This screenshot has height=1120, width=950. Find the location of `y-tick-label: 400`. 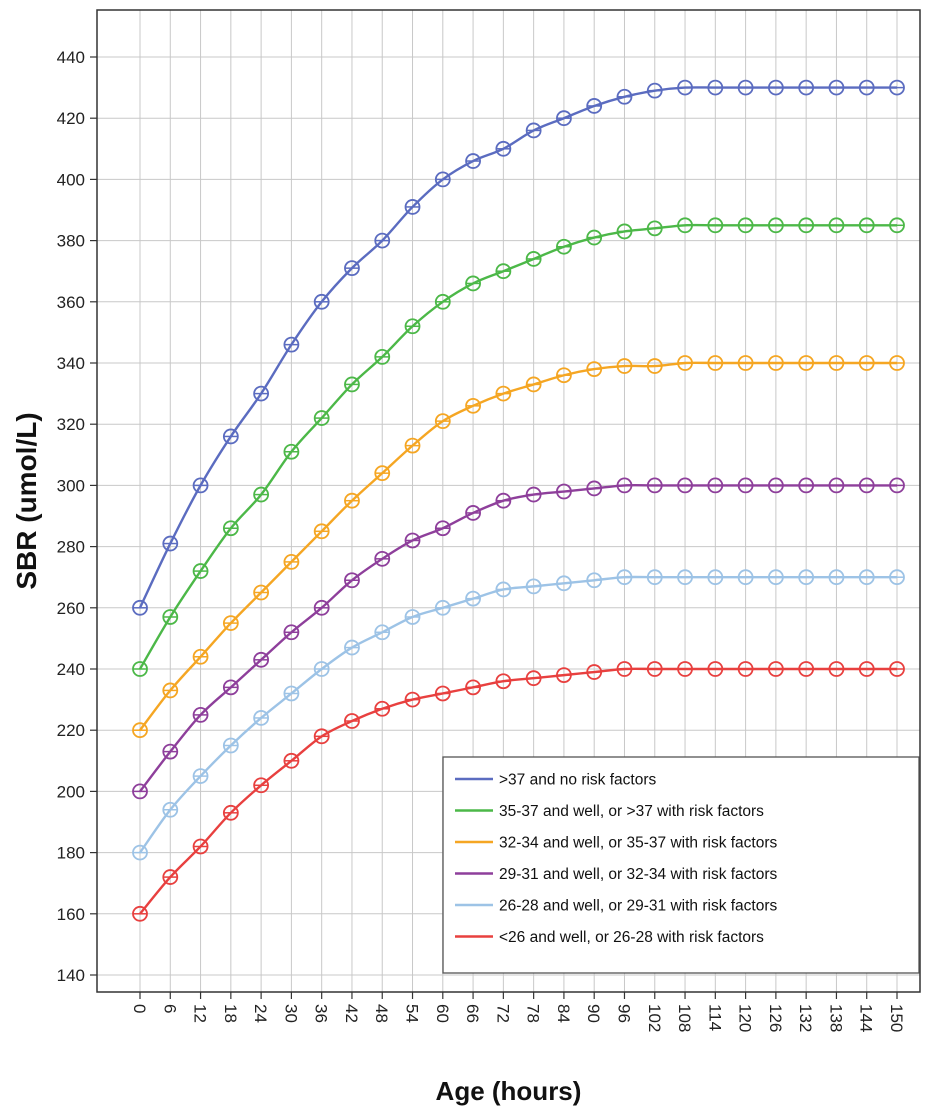

y-tick-label: 400 is located at coordinates (71, 179).